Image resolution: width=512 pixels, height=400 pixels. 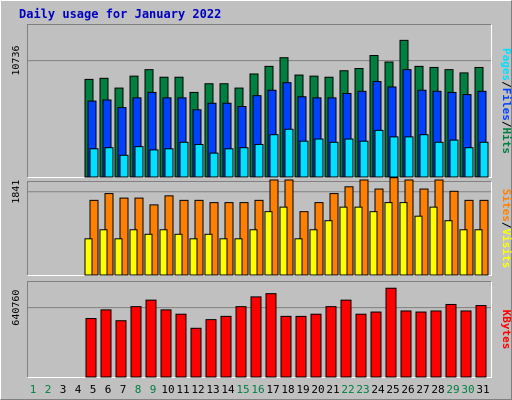 I want to click on x-tick-label-day-7: 7, so click(x=123, y=389).